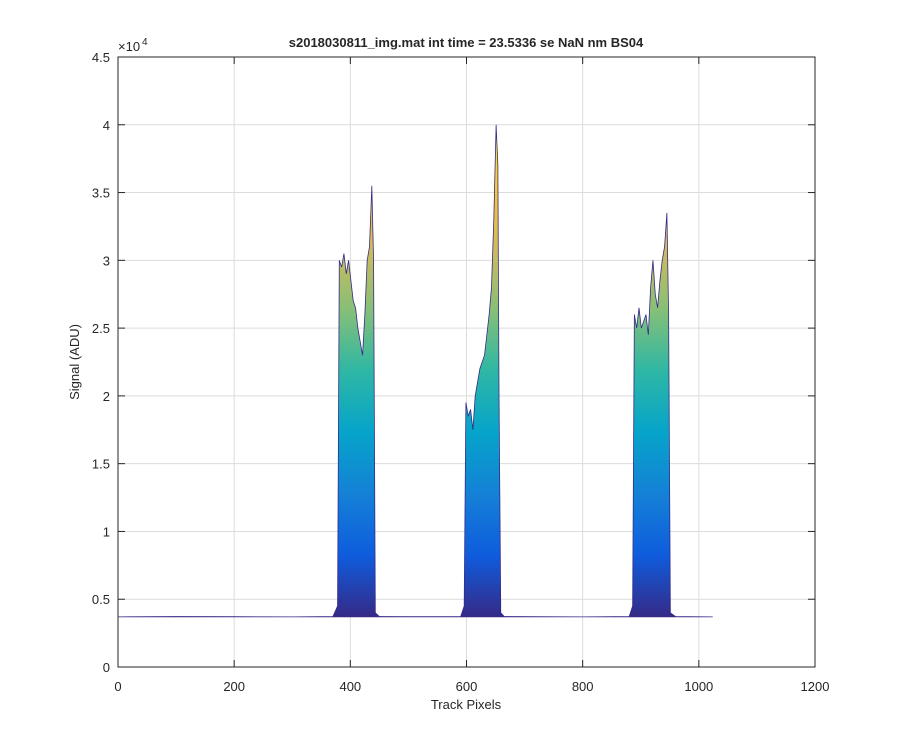 The image size is (900, 750). What do you see at coordinates (101, 57) in the screenshot?
I see `y-tick-label: 4.5` at bounding box center [101, 57].